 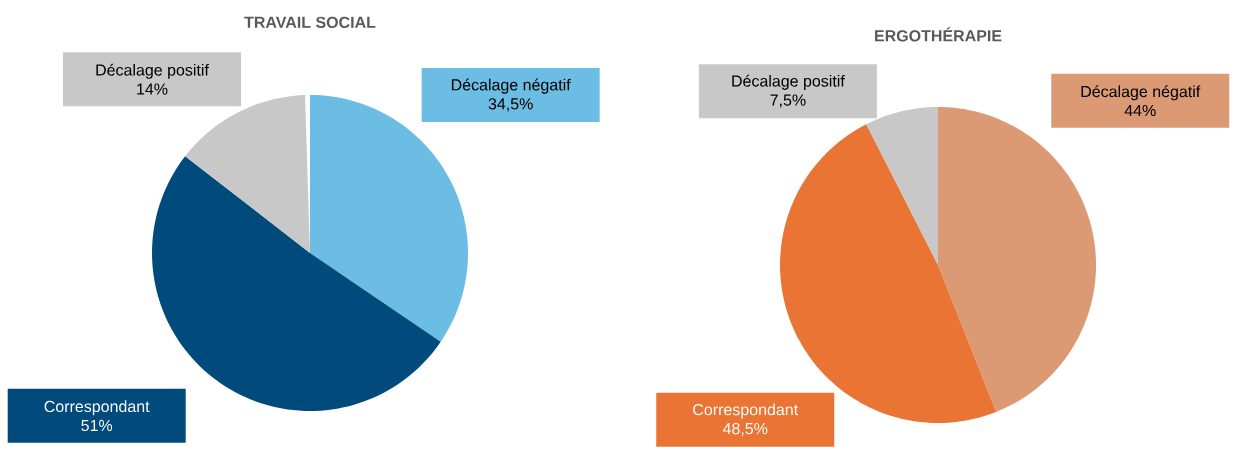 What do you see at coordinates (788, 101) in the screenshot?
I see `data-label: 7,5%` at bounding box center [788, 101].